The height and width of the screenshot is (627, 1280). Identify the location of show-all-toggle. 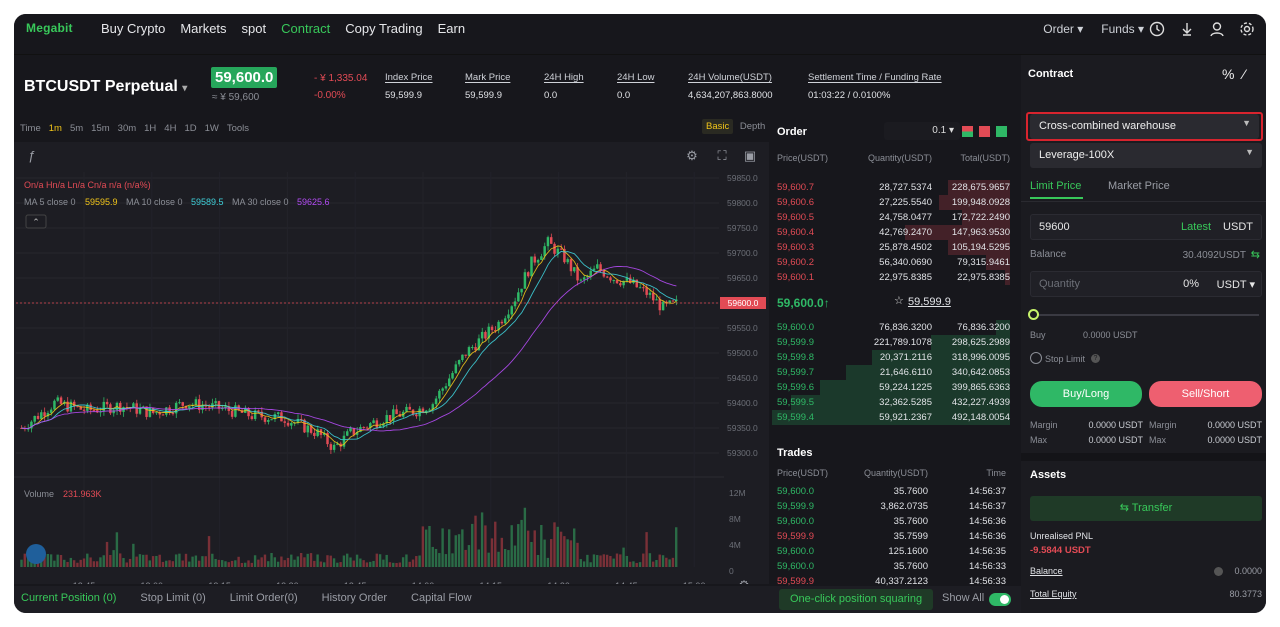
(1000, 599).